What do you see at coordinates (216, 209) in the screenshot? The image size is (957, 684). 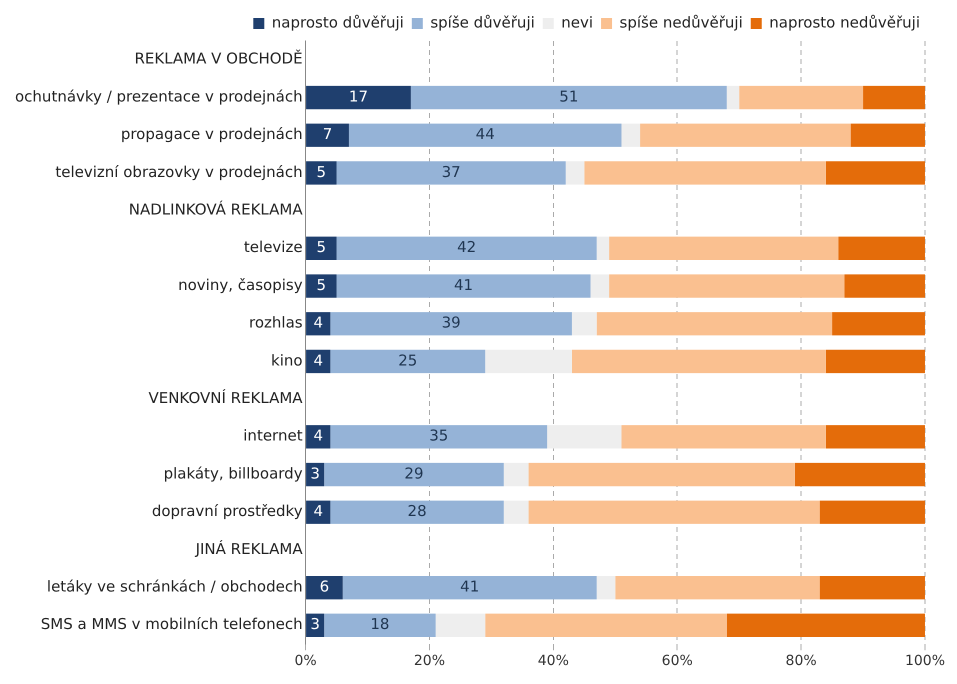 I see `y-tick-label: NADLINKOVÁ REKLAMA` at bounding box center [216, 209].